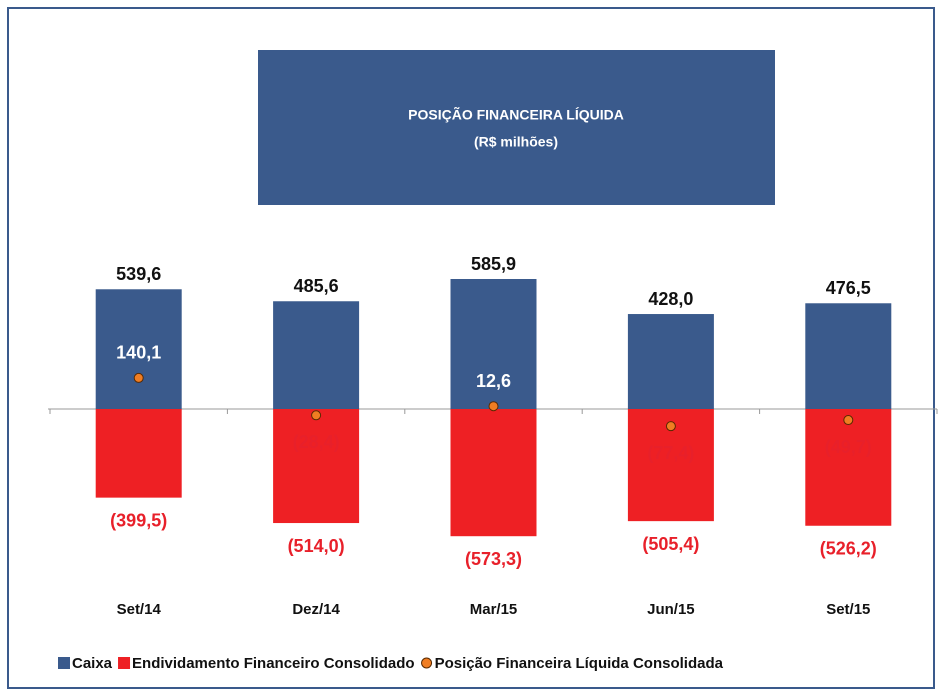  Describe the element at coordinates (671, 609) in the screenshot. I see `x-tick-label: Jun/15` at that location.